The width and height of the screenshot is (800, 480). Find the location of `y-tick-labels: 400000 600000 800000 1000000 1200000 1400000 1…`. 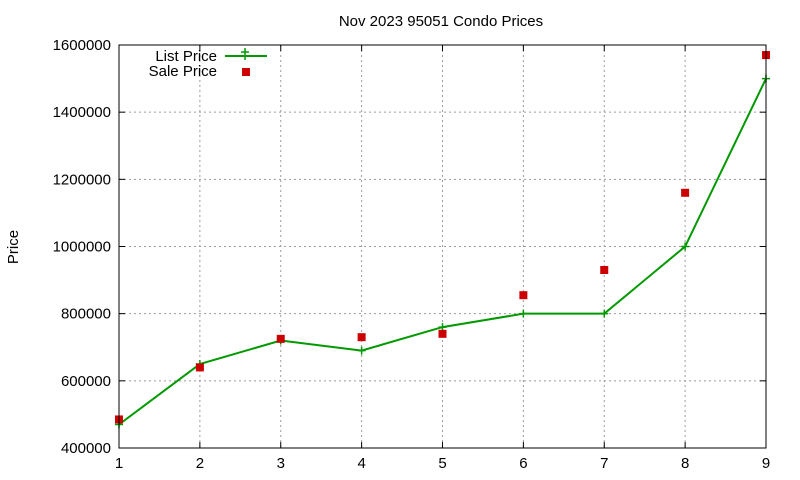

y-tick-labels: 400000 600000 800000 1000000 1200000 1400000 1… is located at coordinates (82, 247).